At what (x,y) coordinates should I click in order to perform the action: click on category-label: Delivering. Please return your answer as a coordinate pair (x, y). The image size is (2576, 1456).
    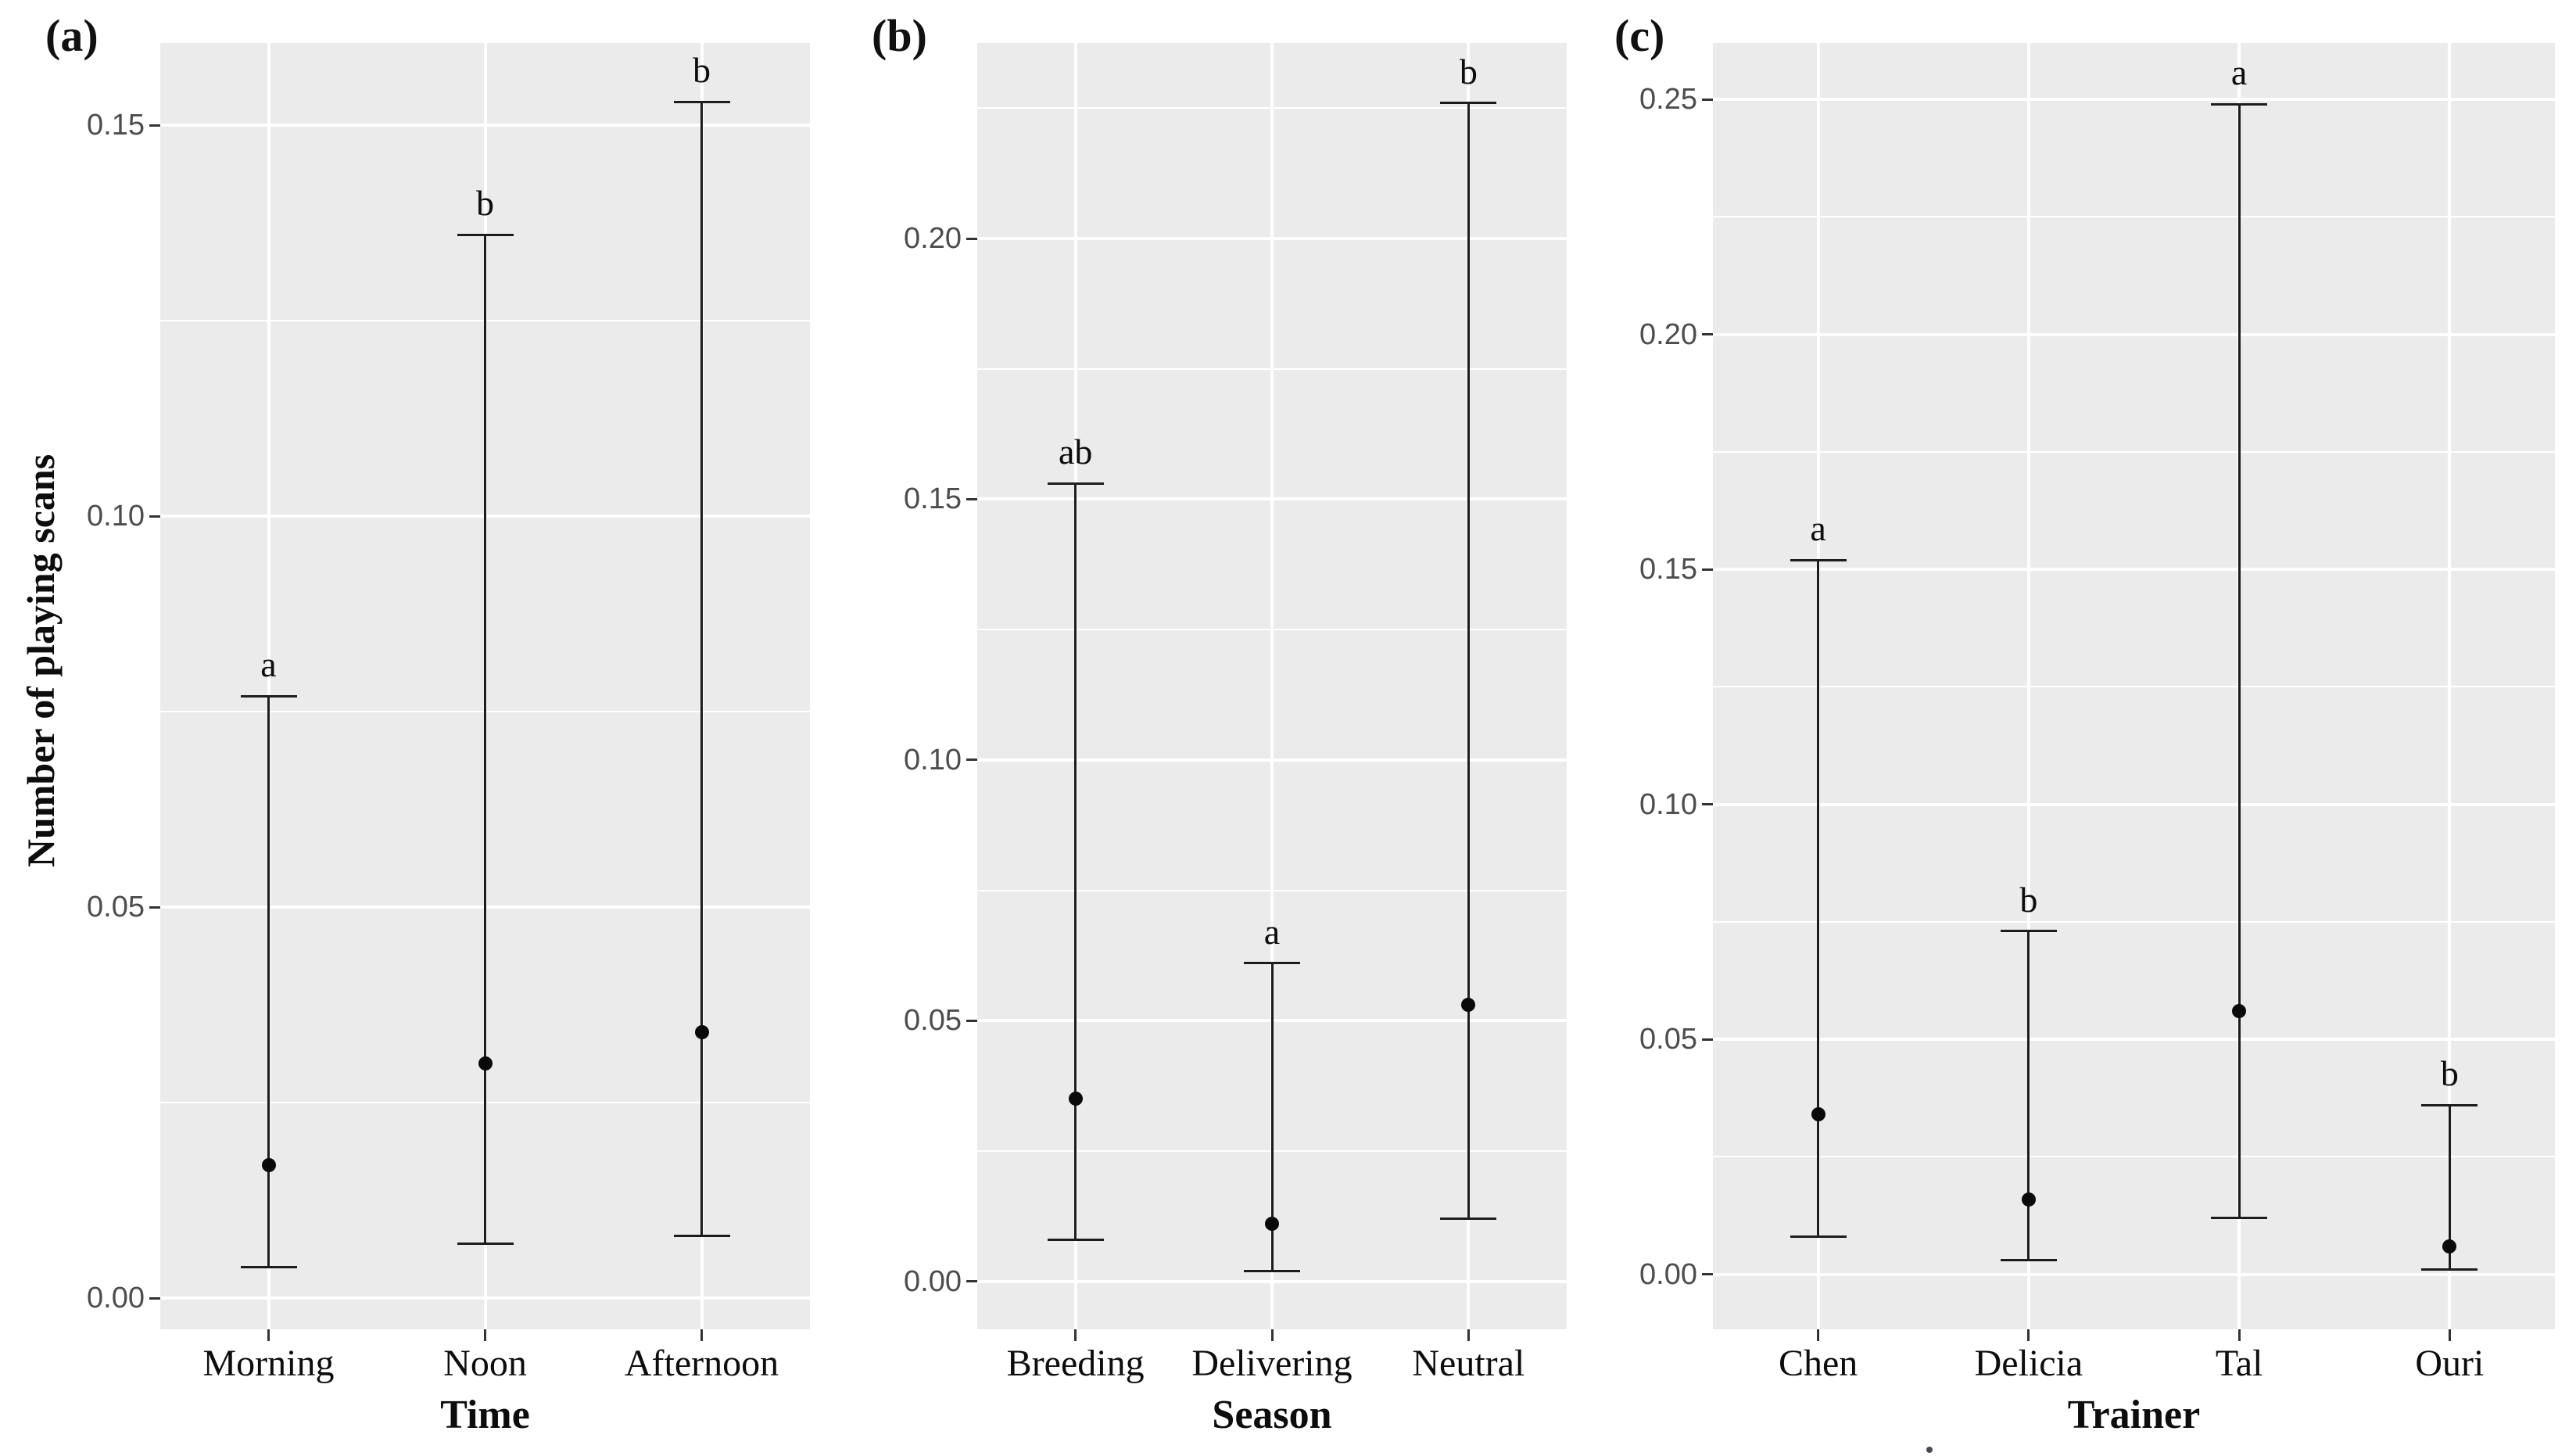
    Looking at the image, I should click on (1271, 1363).